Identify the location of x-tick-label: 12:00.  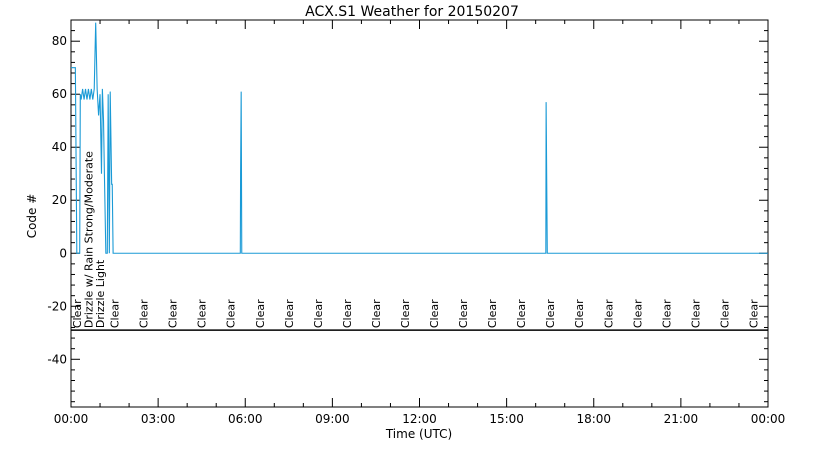
(419, 419).